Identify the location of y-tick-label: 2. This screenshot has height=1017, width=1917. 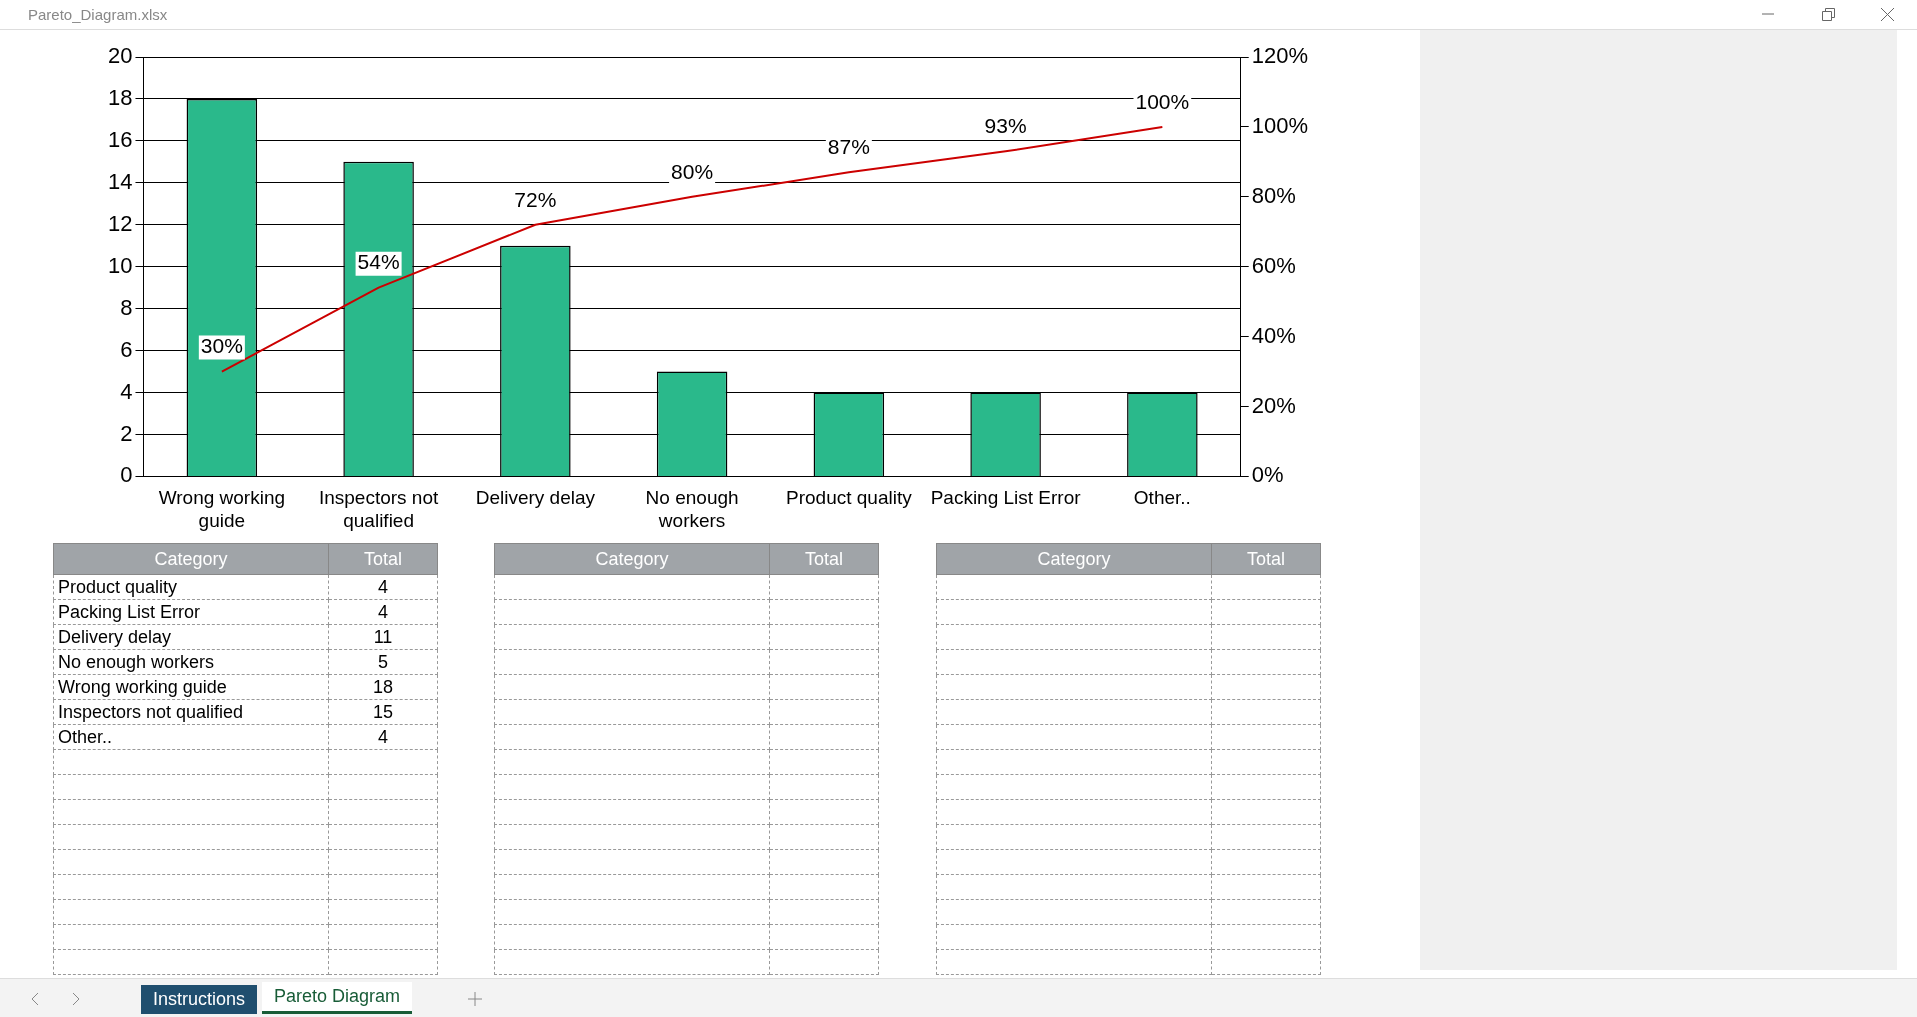
(126, 433).